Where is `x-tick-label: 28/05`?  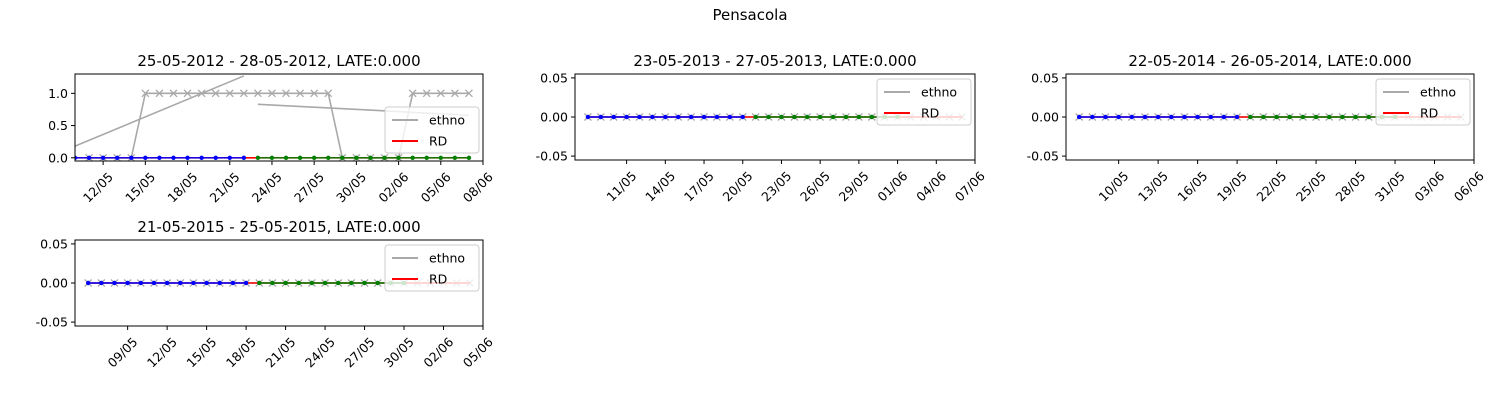 x-tick-label: 28/05 is located at coordinates (1350, 186).